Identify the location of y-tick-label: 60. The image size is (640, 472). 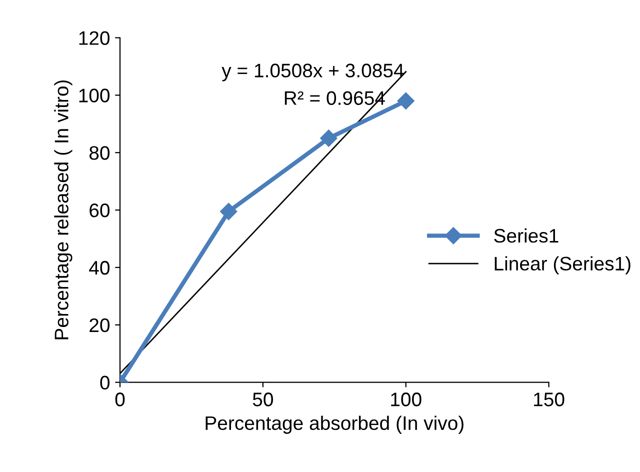
(100, 211).